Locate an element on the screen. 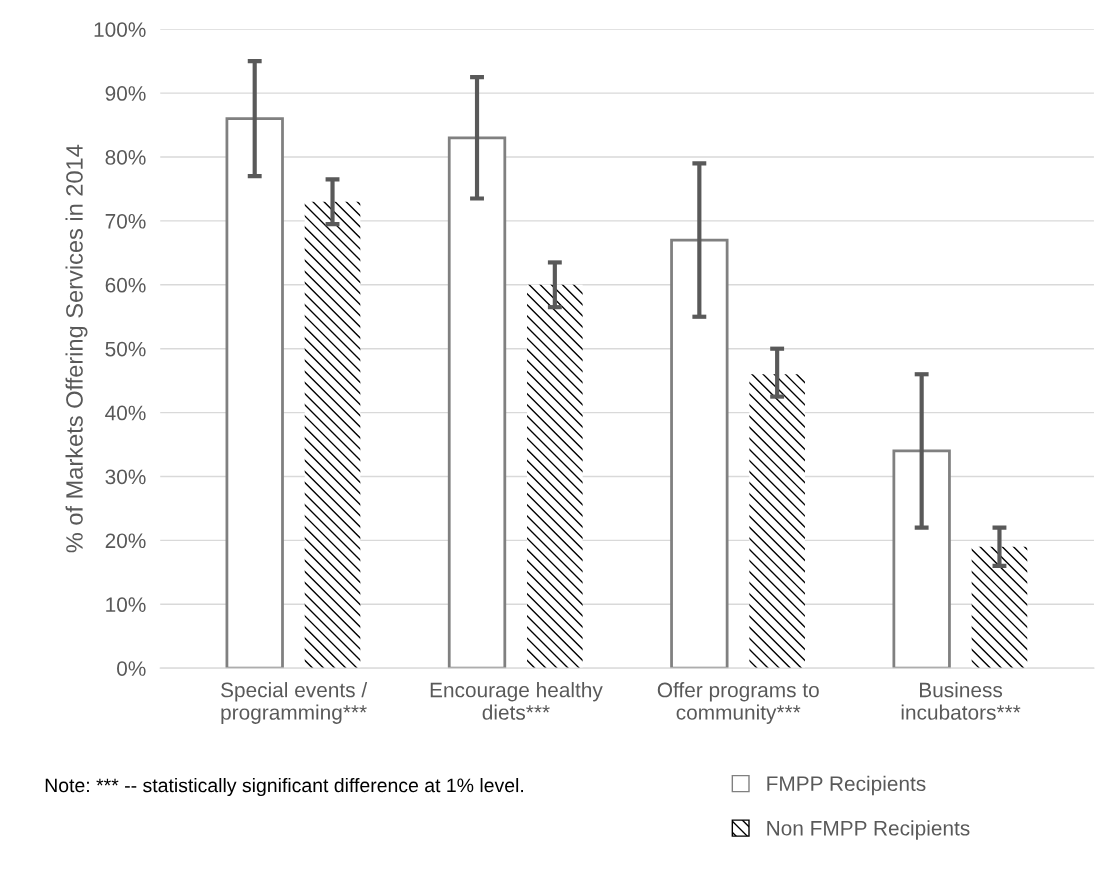  y-tick-label: 50% is located at coordinates (125, 349).